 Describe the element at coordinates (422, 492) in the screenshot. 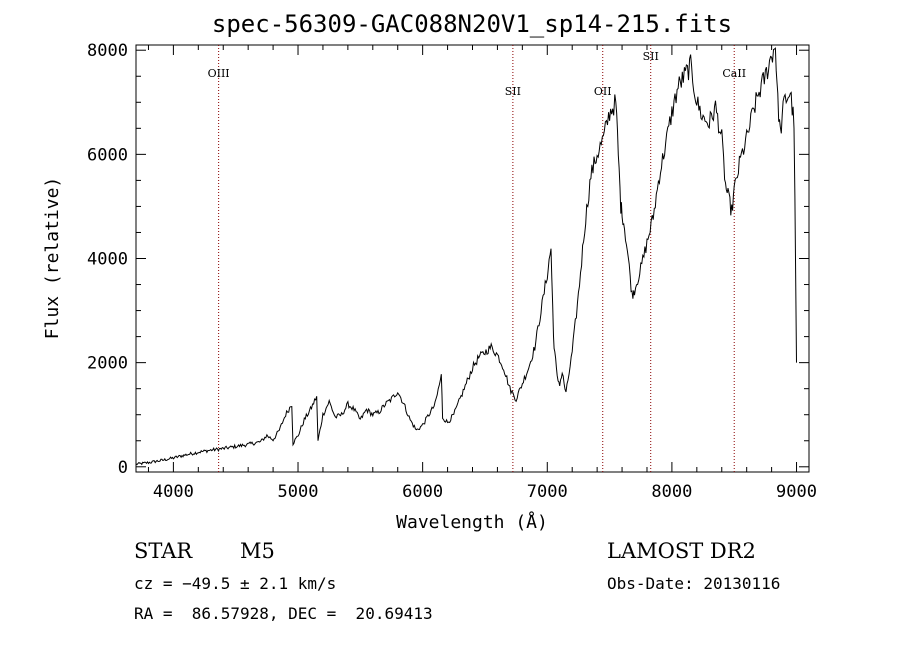

I see `x-tick-label: 6000` at that location.